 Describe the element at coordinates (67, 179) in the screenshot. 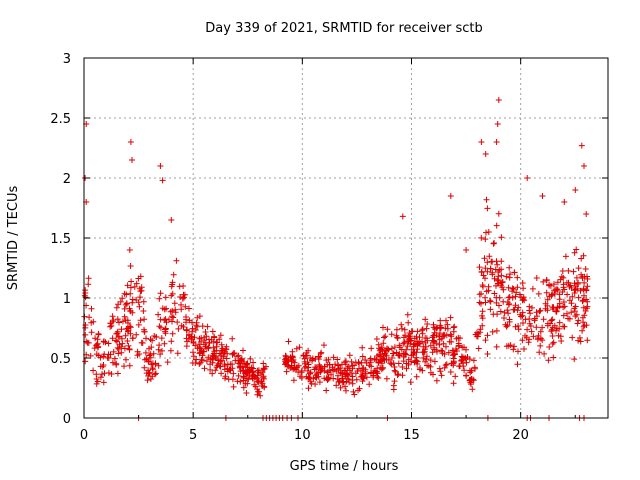

I see `y-tick-label: 2` at that location.